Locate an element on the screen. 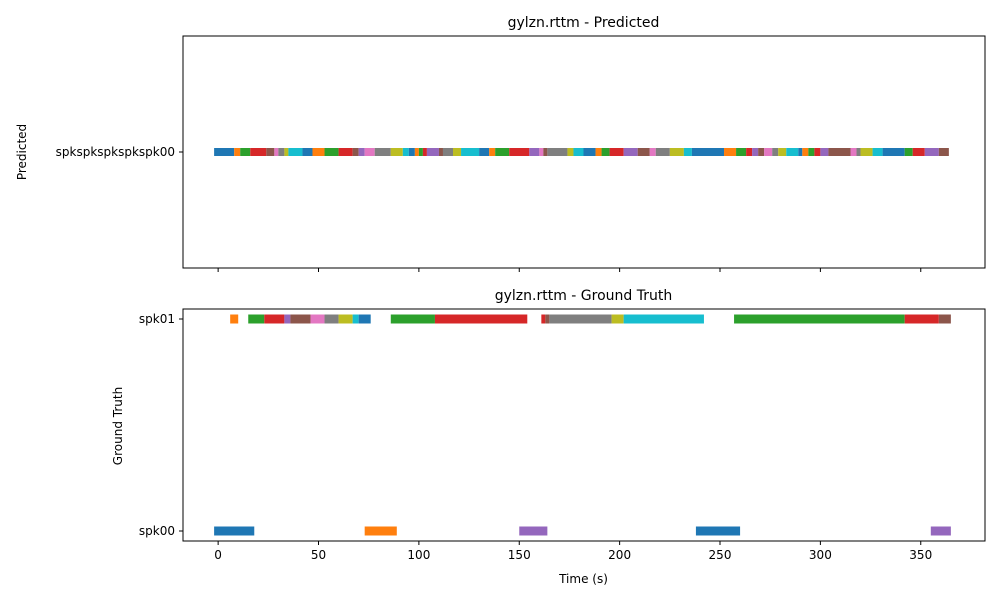  x-tick-label-300: 300 is located at coordinates (820, 555).